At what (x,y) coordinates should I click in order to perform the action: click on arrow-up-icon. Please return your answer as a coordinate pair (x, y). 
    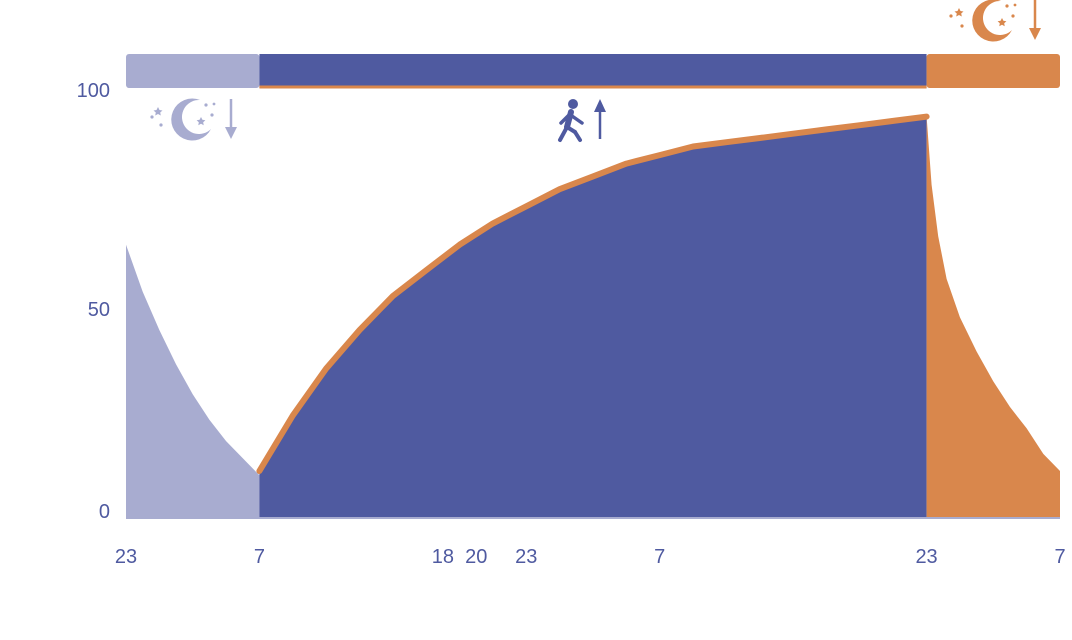
    Looking at the image, I should click on (600, 119).